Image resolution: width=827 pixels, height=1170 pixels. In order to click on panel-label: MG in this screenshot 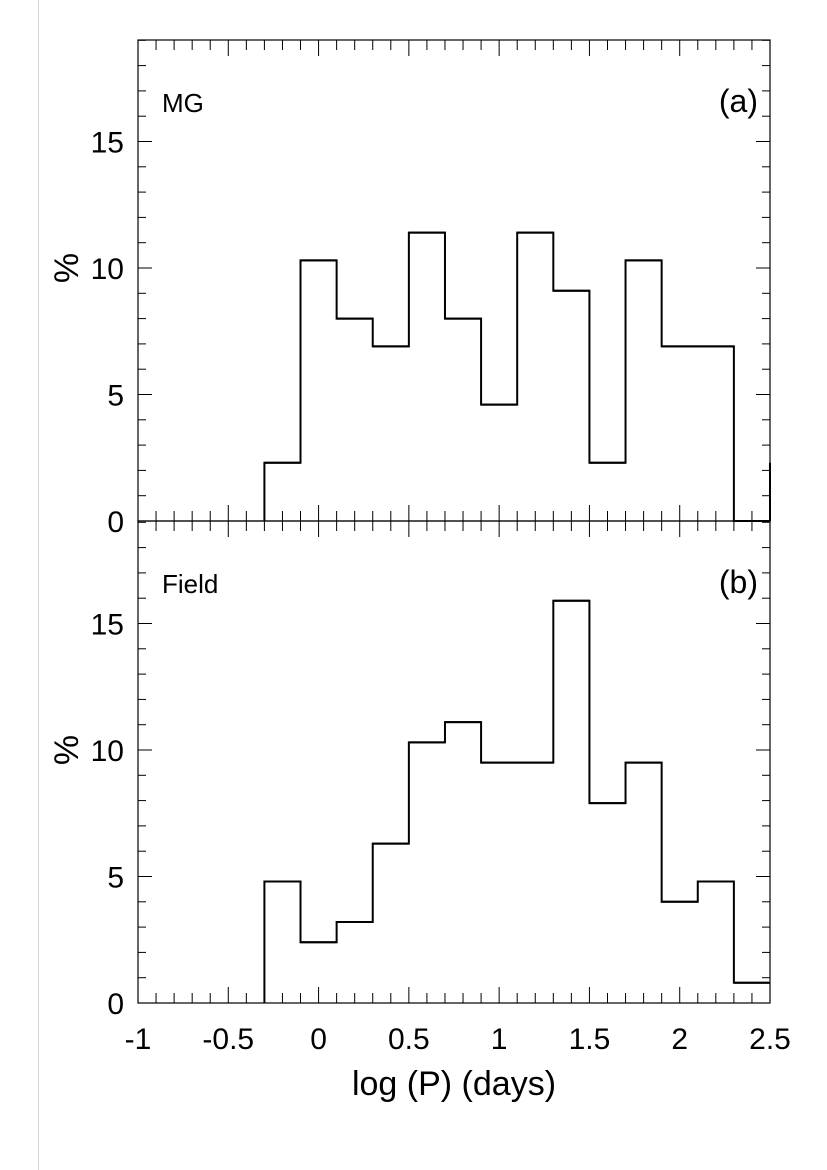, I will do `click(183, 103)`.